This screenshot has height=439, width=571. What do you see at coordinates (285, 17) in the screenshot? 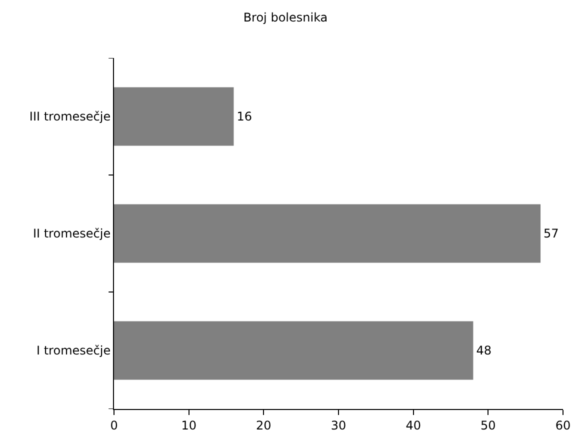
I see `chart-title: Broj bolesnika` at bounding box center [285, 17].